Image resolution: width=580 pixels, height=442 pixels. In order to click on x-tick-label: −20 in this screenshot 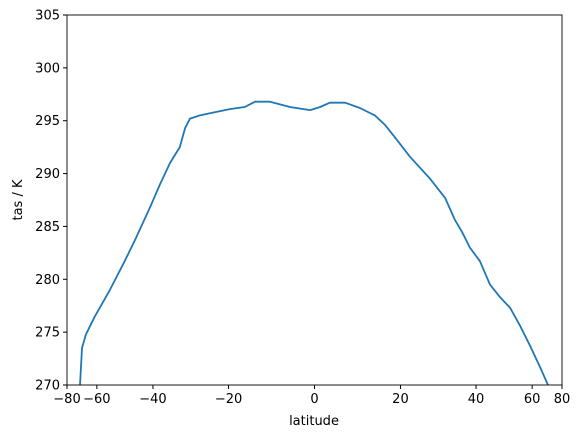, I will do `click(228, 399)`.